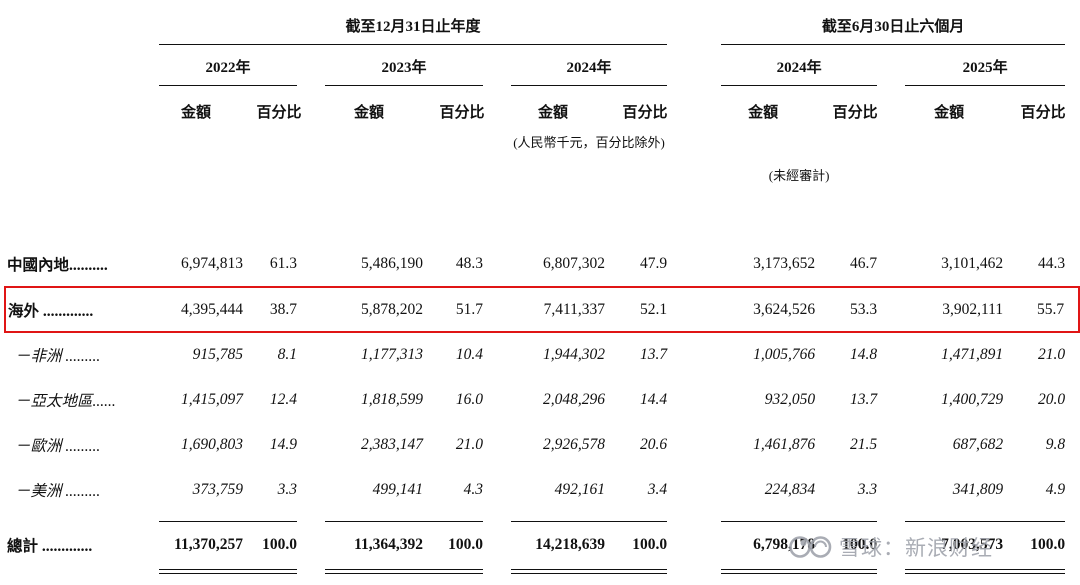  Describe the element at coordinates (397, 489) in the screenshot. I see `cell-amount: 499,141` at that location.